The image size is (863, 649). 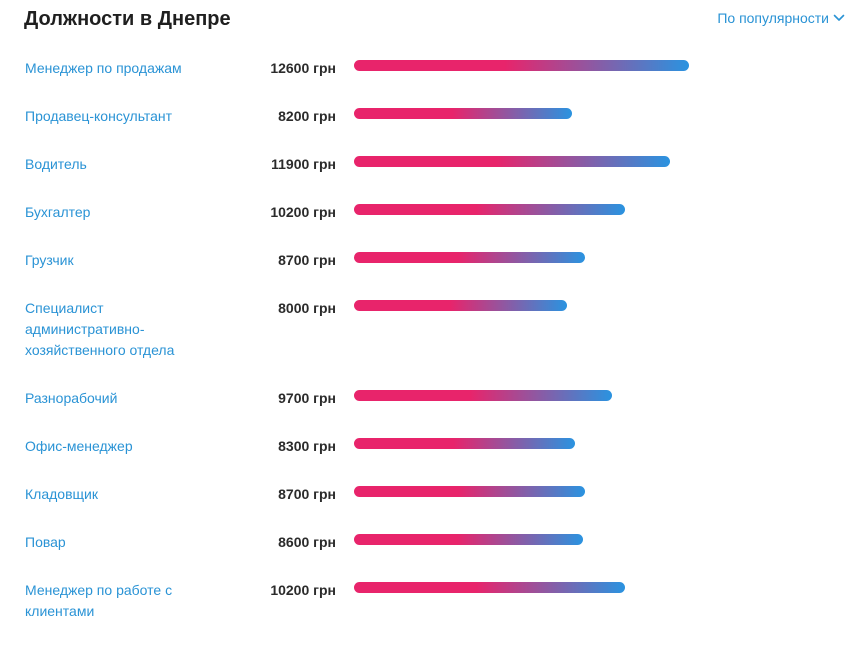 I want to click on job-title-link: Разнорабочий, so click(x=71, y=398).